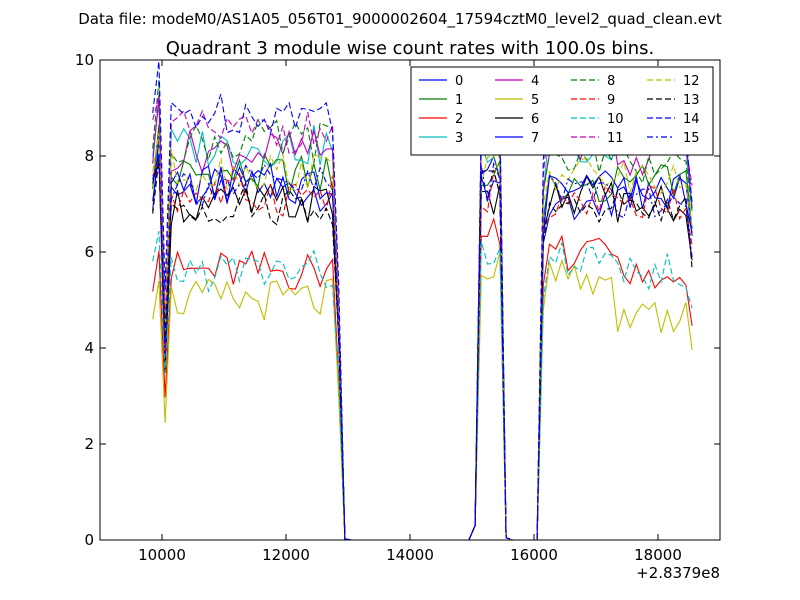  What do you see at coordinates (89, 252) in the screenshot?
I see `y-tick-label: 6` at bounding box center [89, 252].